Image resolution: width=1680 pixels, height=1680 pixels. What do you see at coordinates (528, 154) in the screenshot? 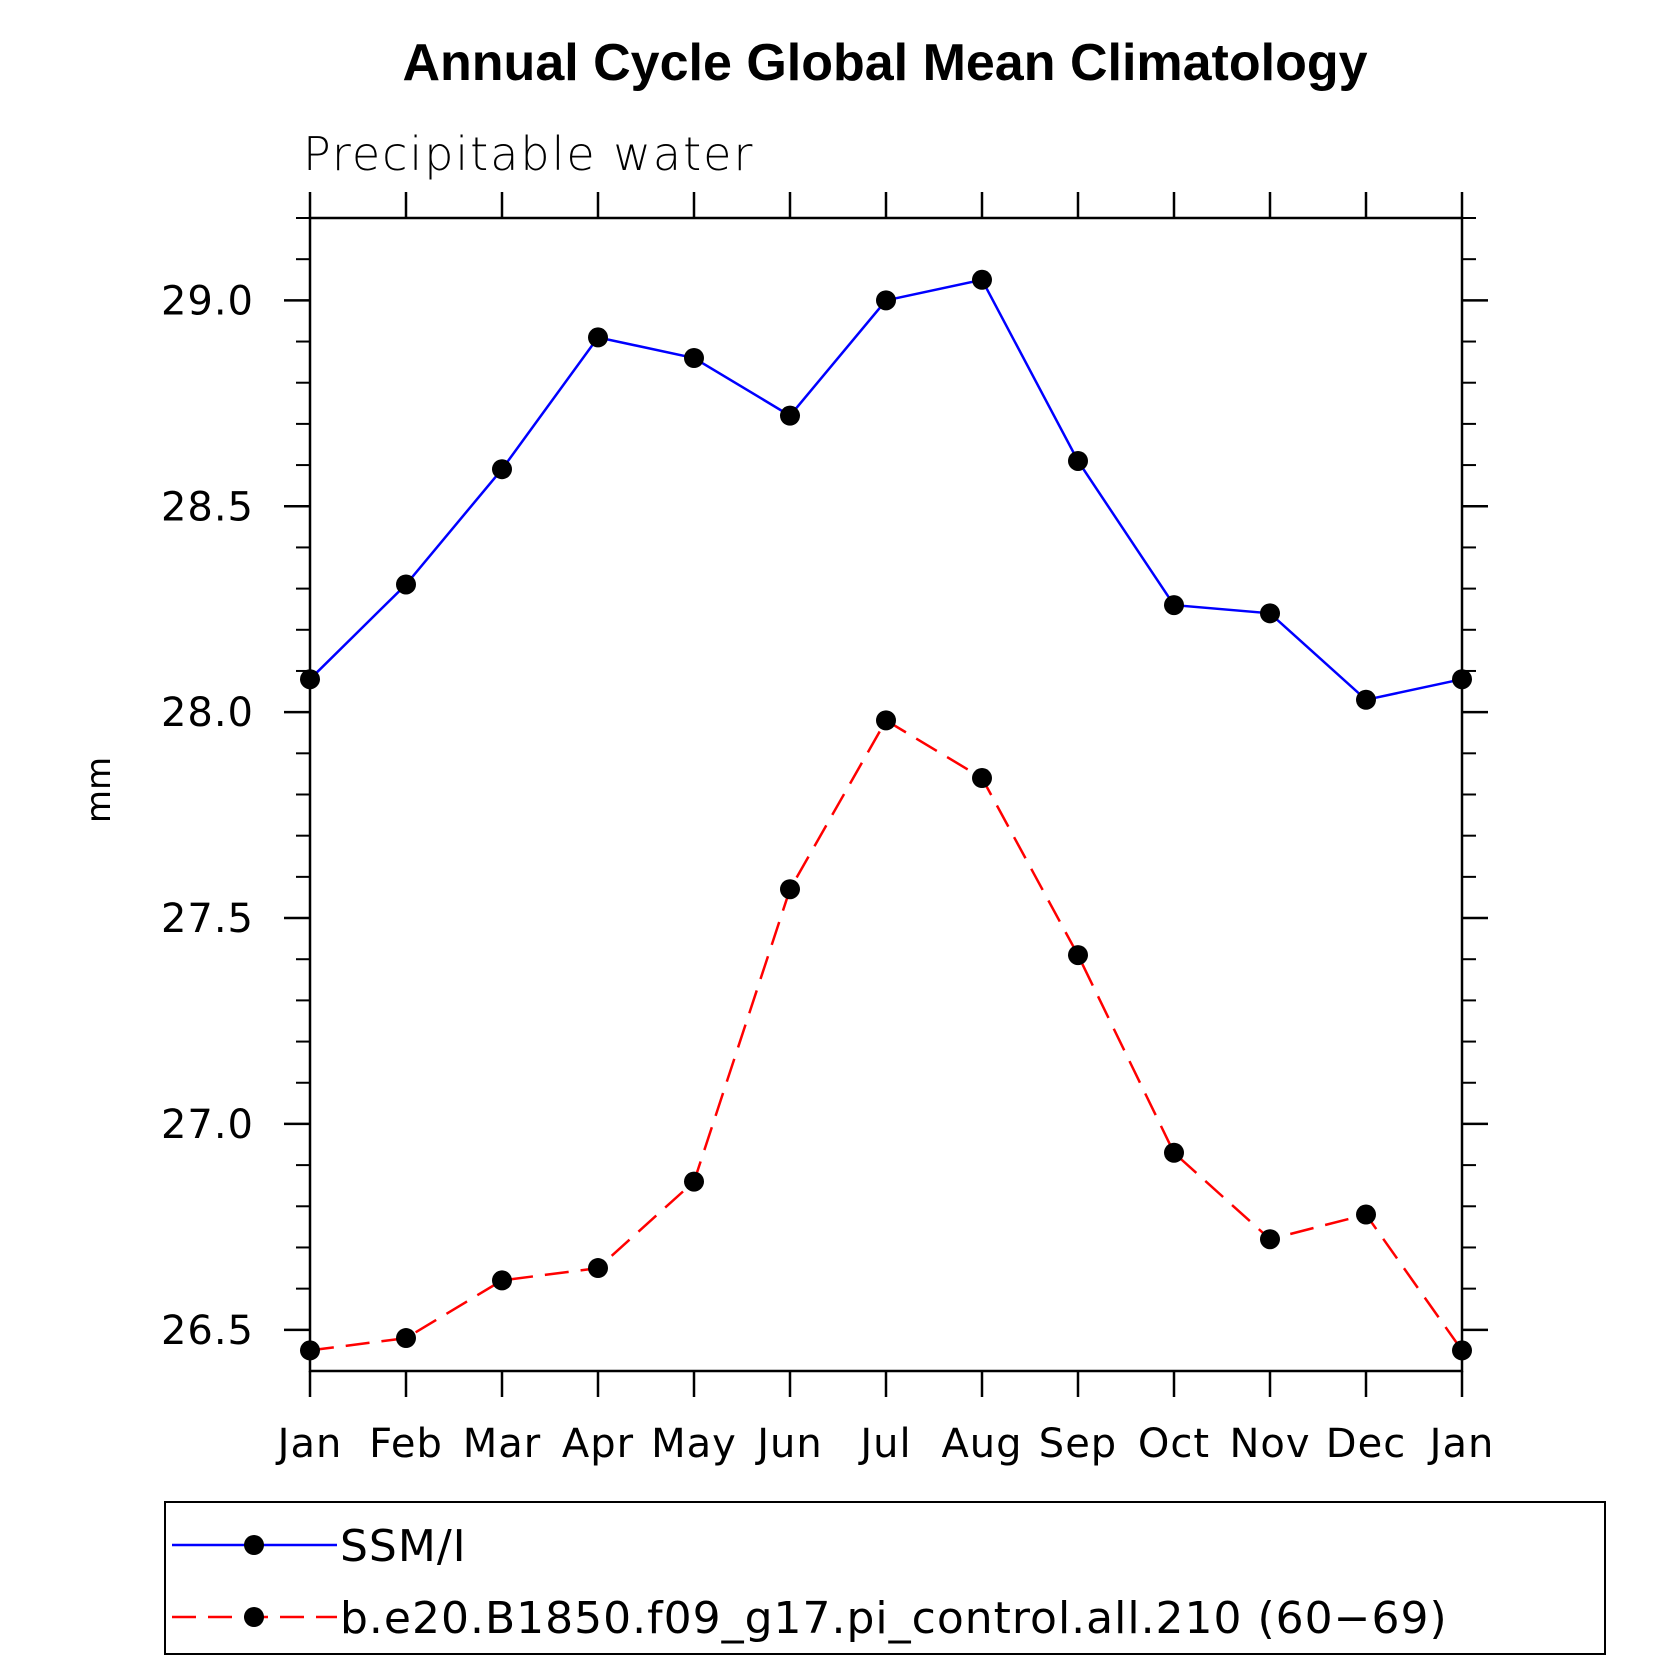
I see `chart-subtitle: Precipitable water` at bounding box center [528, 154].